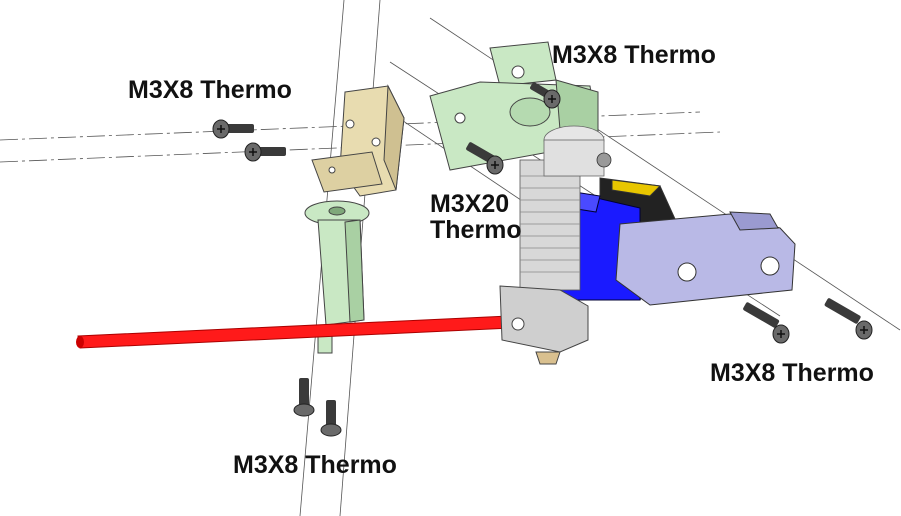 This screenshot has width=901, height=516. What do you see at coordinates (315, 465) in the screenshot?
I see `callout-screw-pair-bottom-left: M3X8 Thermo` at bounding box center [315, 465].